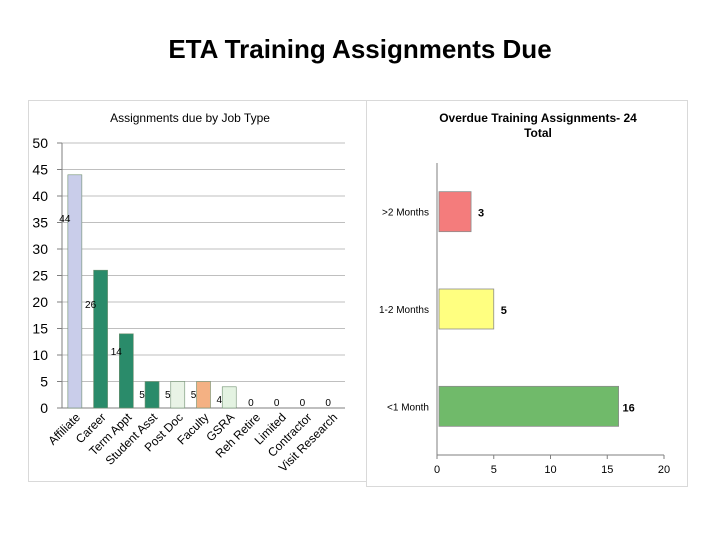  I want to click on y-tick-label: 50, so click(40, 143).